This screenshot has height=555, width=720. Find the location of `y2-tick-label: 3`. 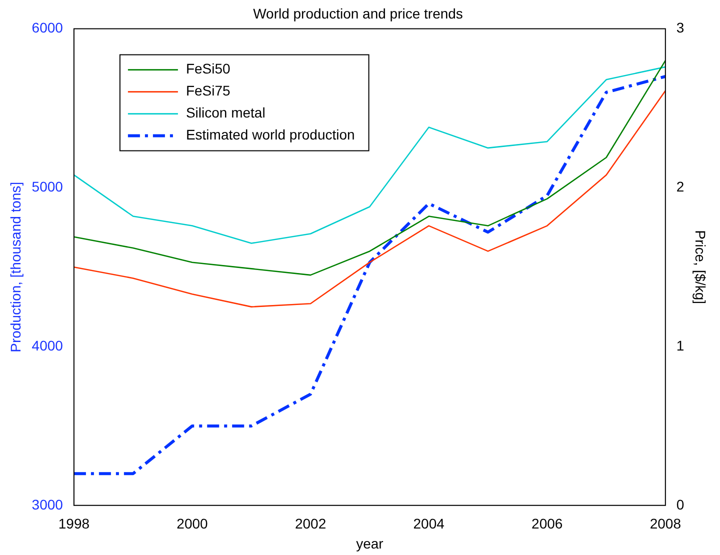

y2-tick-label: 3 is located at coordinates (680, 28).